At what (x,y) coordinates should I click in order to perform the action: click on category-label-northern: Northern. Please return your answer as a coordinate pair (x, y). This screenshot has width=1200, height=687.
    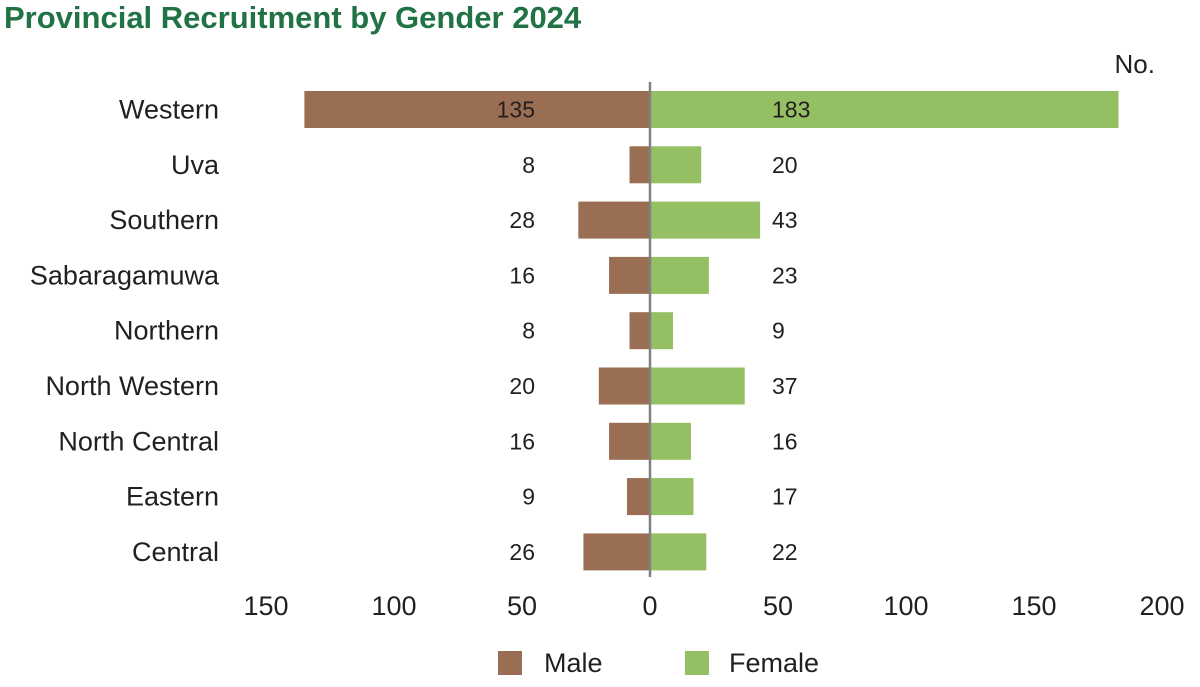
    Looking at the image, I should click on (166, 331).